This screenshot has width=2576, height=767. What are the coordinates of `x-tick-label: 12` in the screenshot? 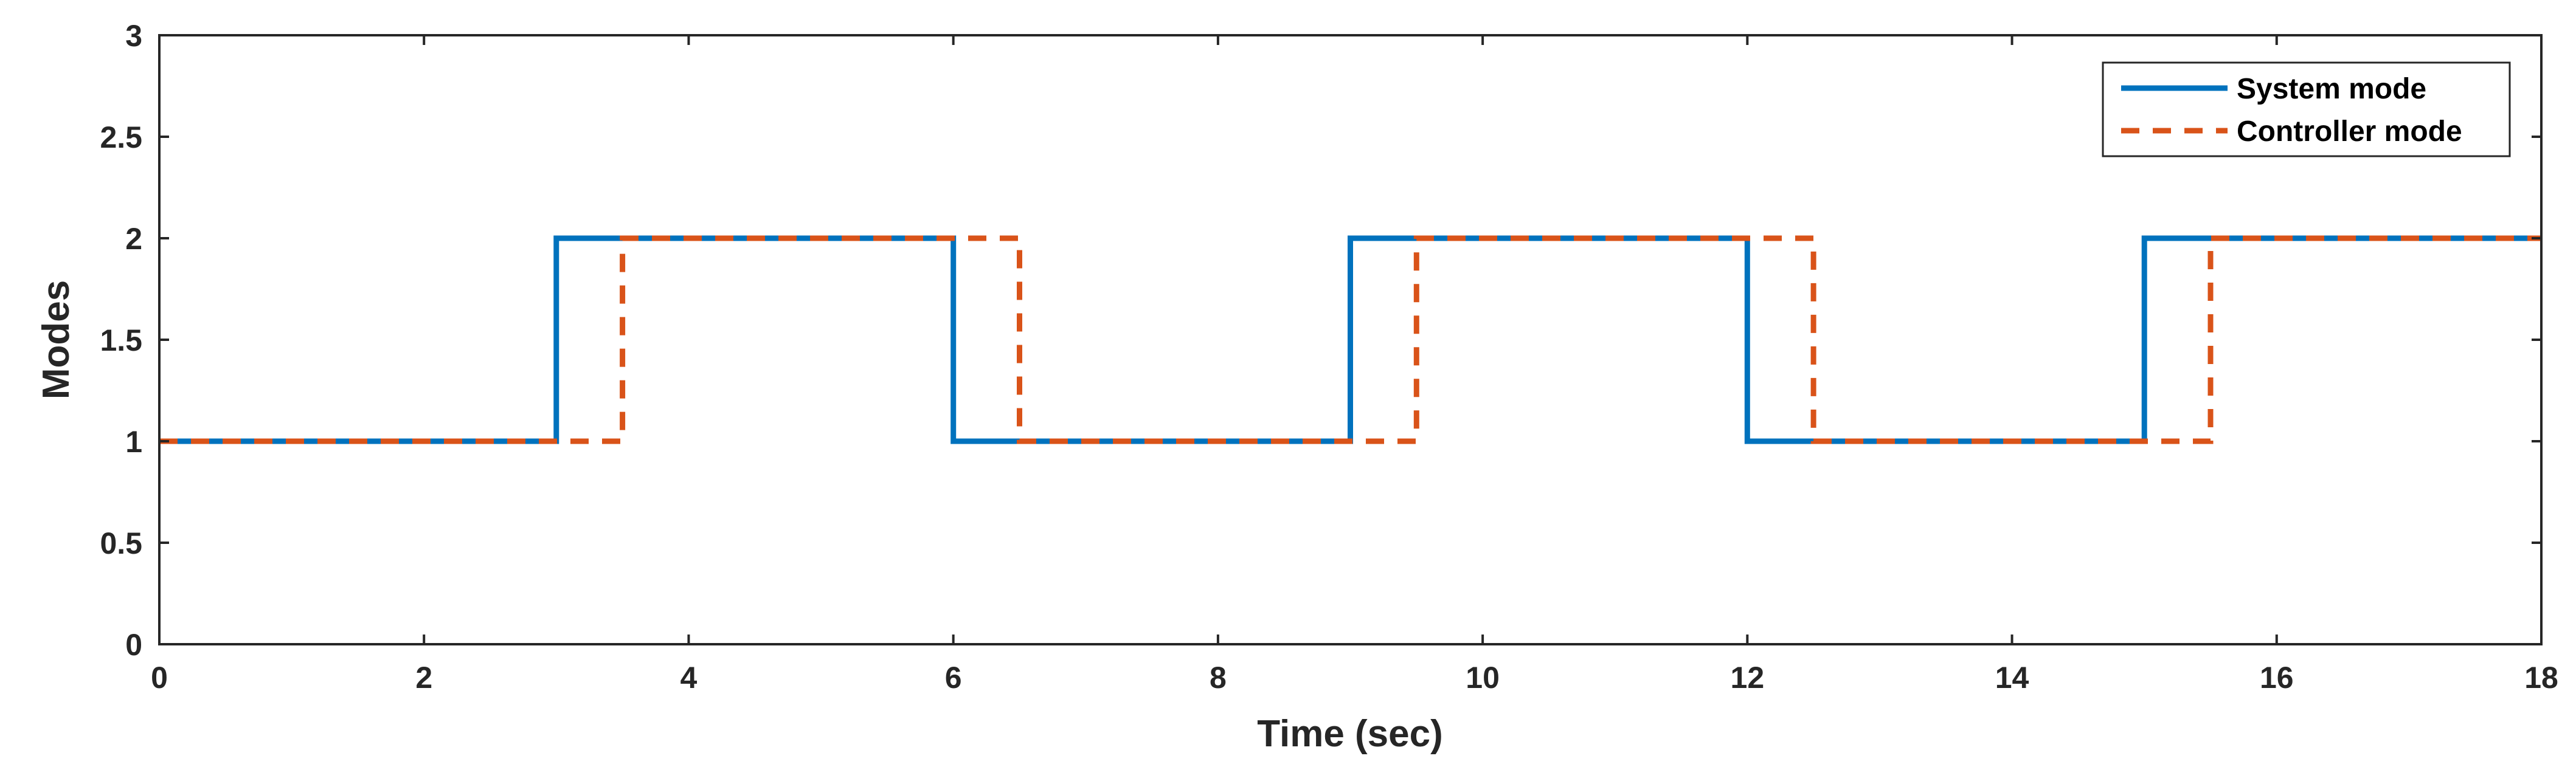 It's located at (1748, 678).